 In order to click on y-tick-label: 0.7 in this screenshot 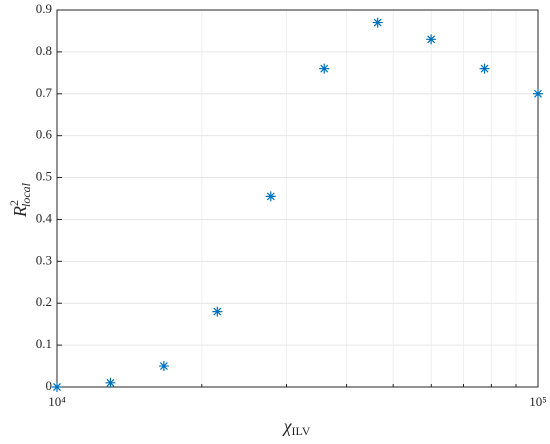, I will do `click(44, 92)`.